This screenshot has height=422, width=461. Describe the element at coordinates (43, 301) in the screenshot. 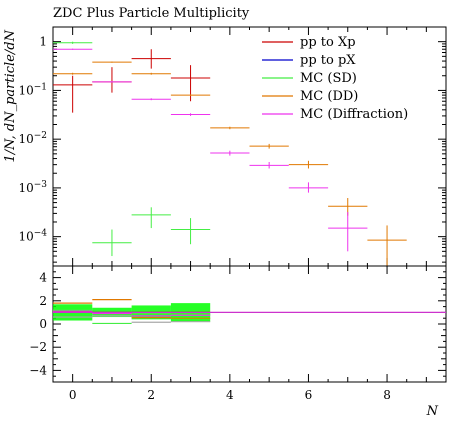

I see `ratio-y-tick-label: 2` at that location.